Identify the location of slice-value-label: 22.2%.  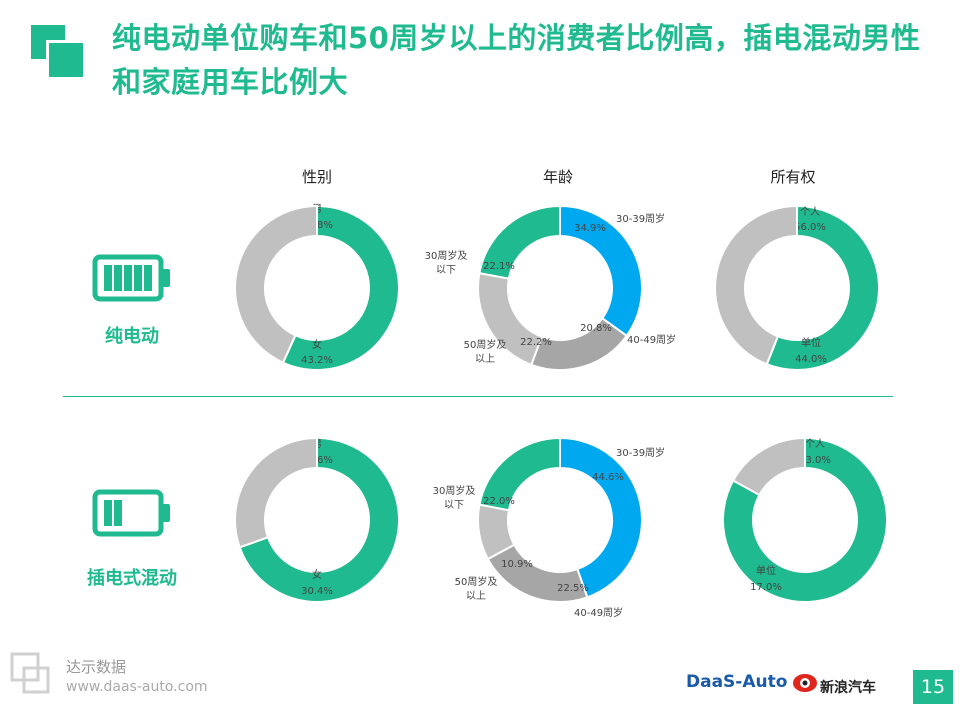
(536, 342).